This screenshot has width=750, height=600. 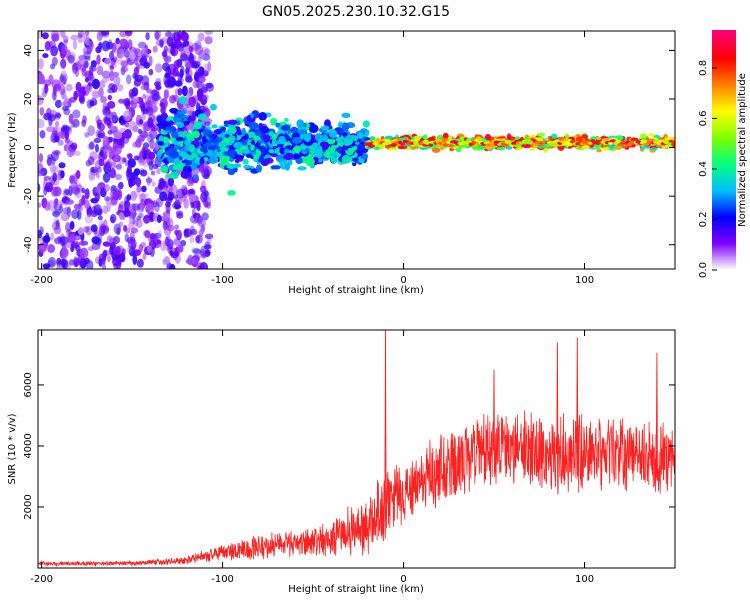 What do you see at coordinates (356, 589) in the screenshot?
I see `snr-xlabel: Height of straight line (km)` at bounding box center [356, 589].